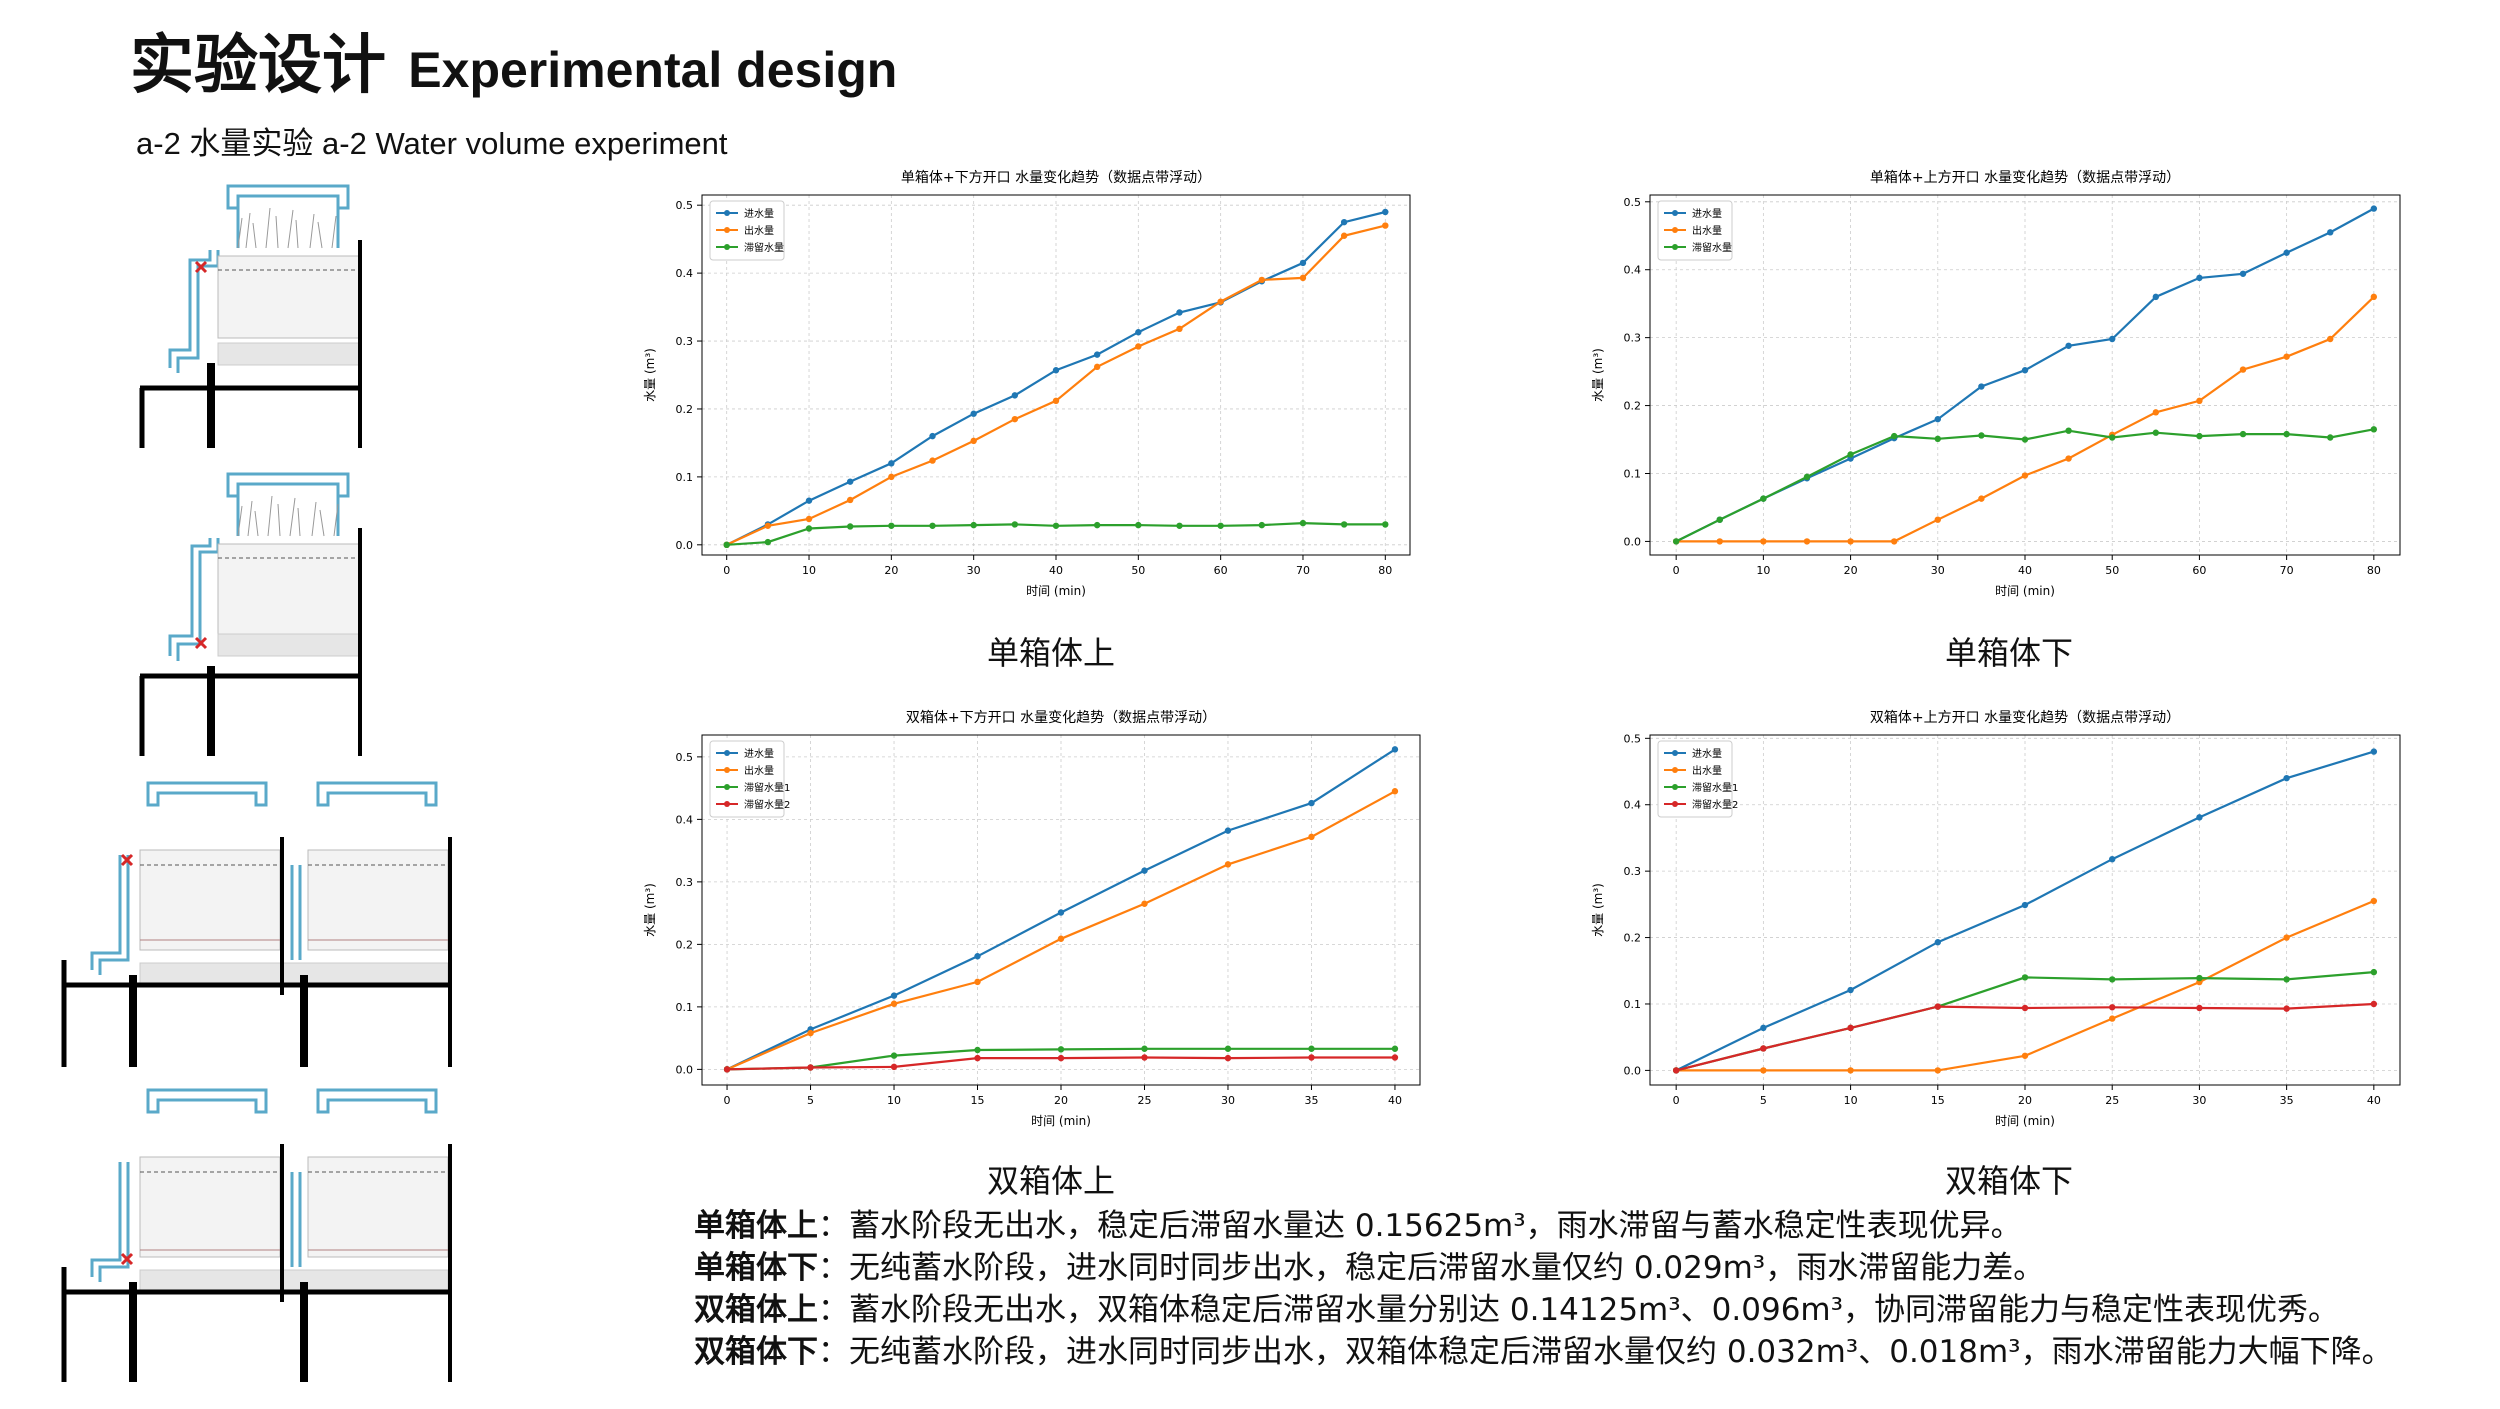 This screenshot has width=2500, height=1409. Describe the element at coordinates (767, 804) in the screenshot. I see `legend-label: 滞留水量2` at that location.